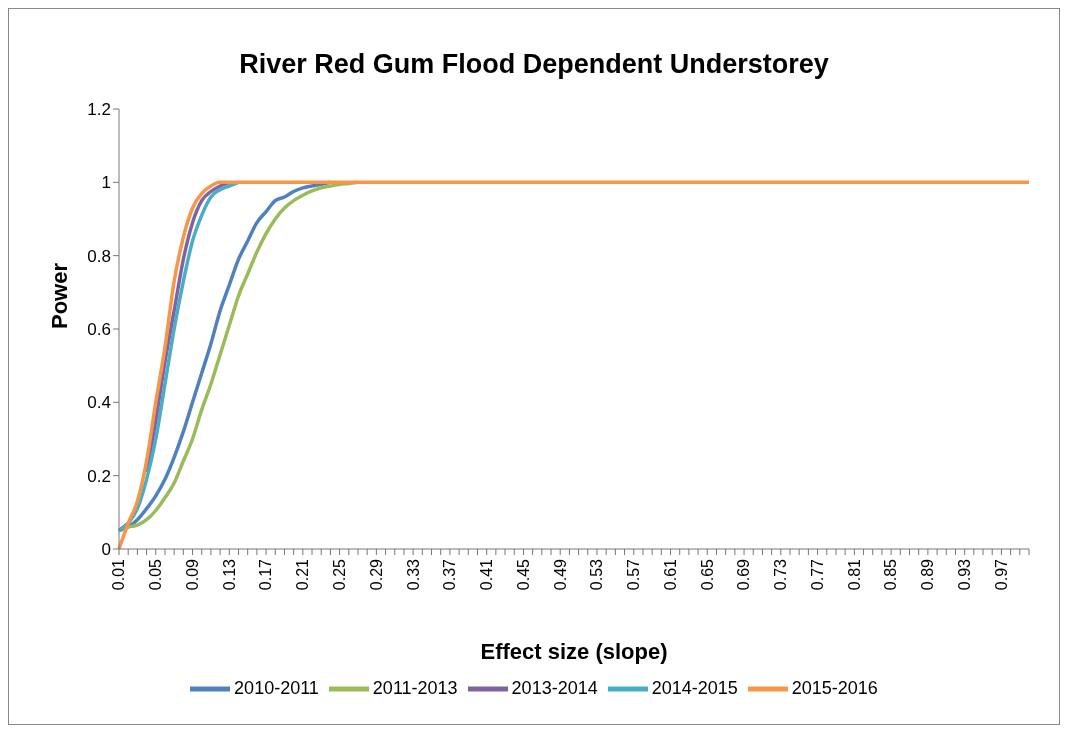  I want to click on x-tick-label: 0.37, so click(450, 574).